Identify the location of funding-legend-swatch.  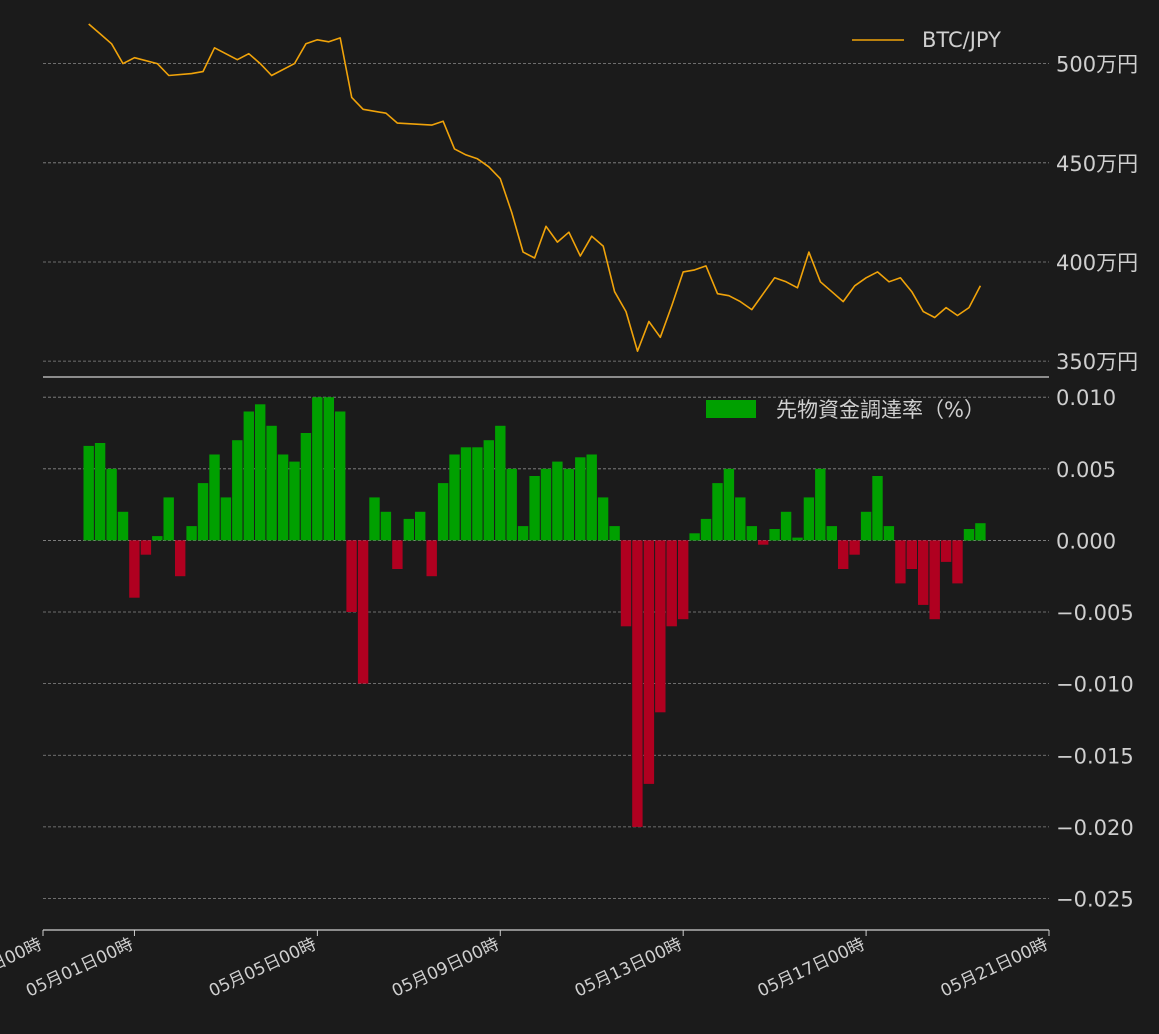
(731, 409).